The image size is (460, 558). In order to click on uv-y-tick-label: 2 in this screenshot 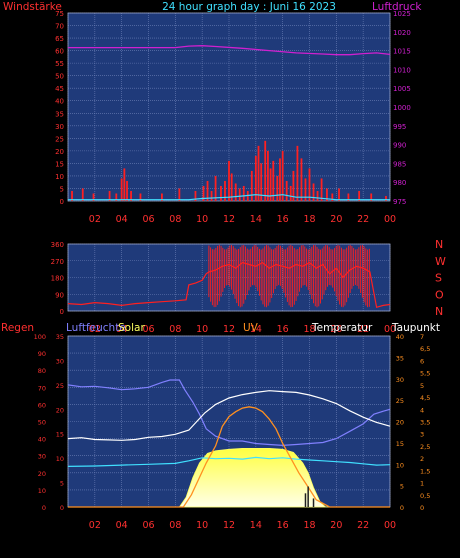, I will do `click(422, 459)`.